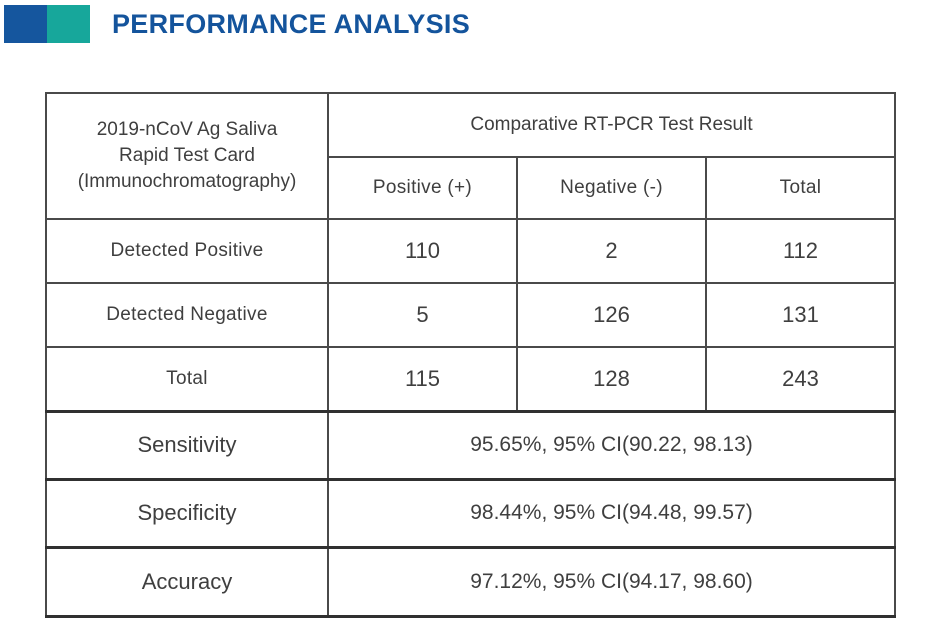 Image resolution: width=938 pixels, height=643 pixels. What do you see at coordinates (68, 24) in the screenshot?
I see `logo-teal-square-icon` at bounding box center [68, 24].